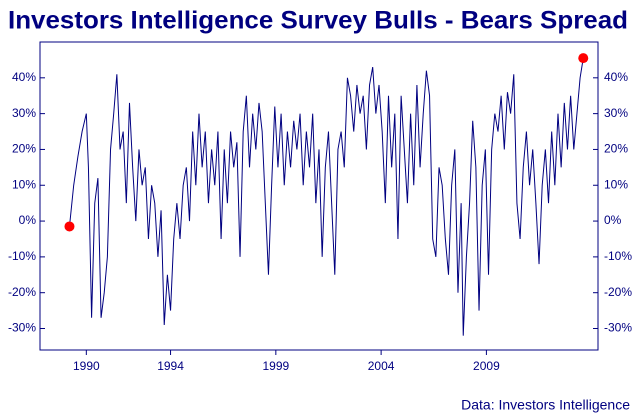 This screenshot has height=417, width=640. I want to click on y2-tick-label: 0%, so click(613, 220).